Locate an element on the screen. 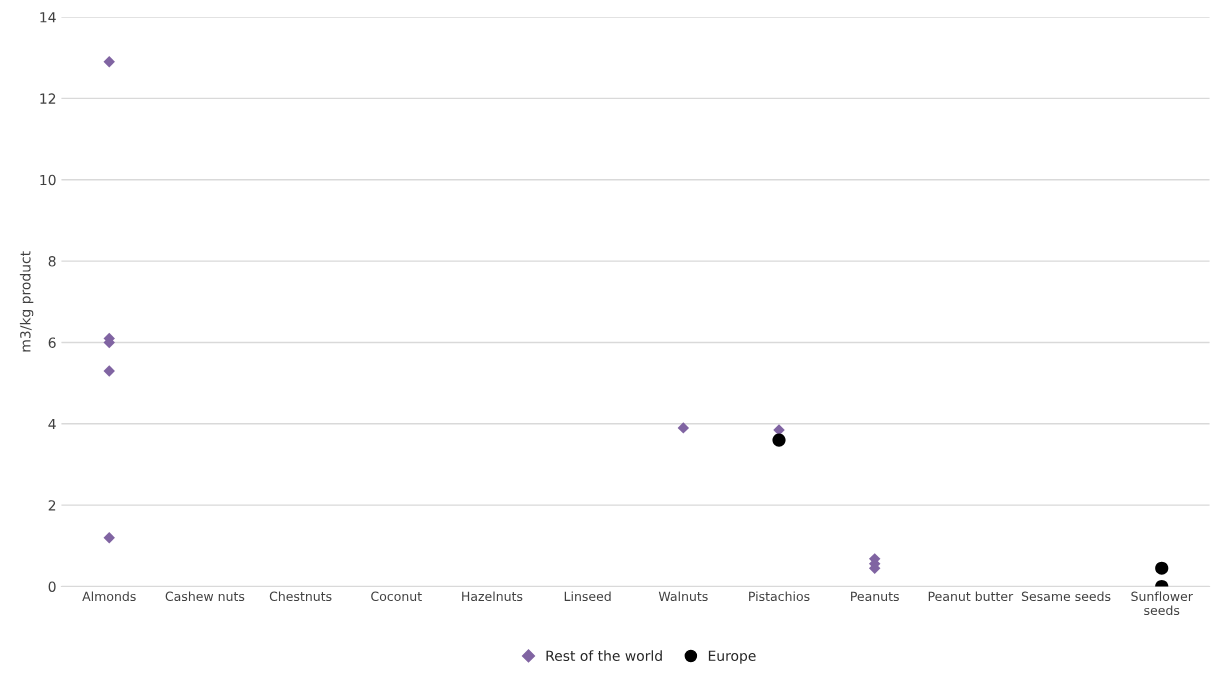  x-tick-label: Linseed is located at coordinates (587, 596).